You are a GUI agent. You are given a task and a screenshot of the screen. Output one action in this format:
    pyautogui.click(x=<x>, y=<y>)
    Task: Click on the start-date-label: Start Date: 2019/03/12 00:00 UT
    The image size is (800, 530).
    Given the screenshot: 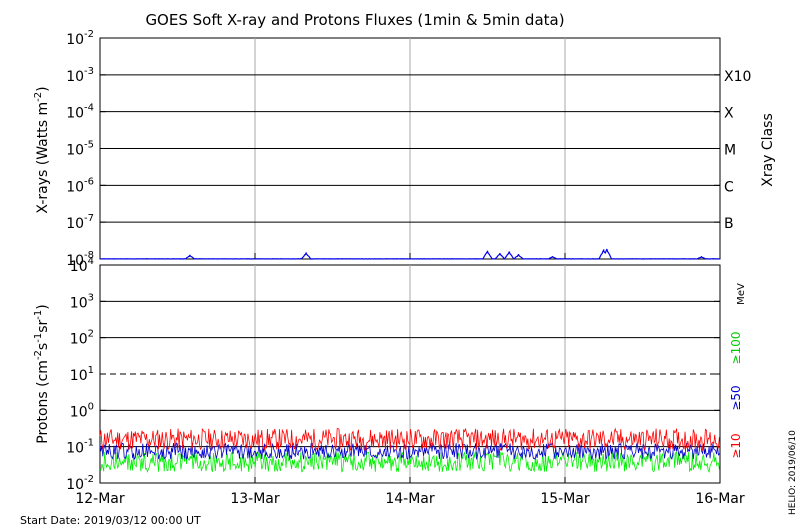 What is the action you would take?
    pyautogui.click(x=110, y=520)
    